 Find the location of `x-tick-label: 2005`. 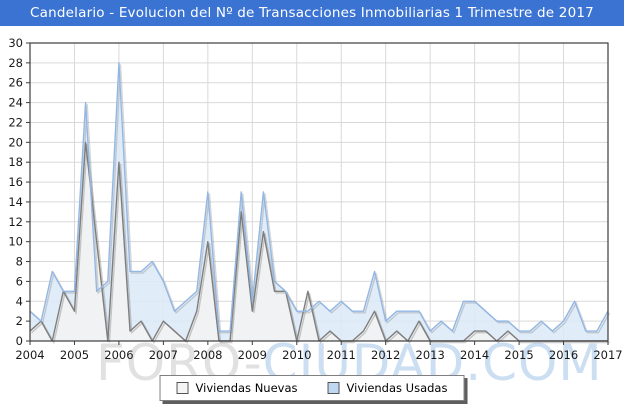

x-tick-label: 2005 is located at coordinates (74, 355).